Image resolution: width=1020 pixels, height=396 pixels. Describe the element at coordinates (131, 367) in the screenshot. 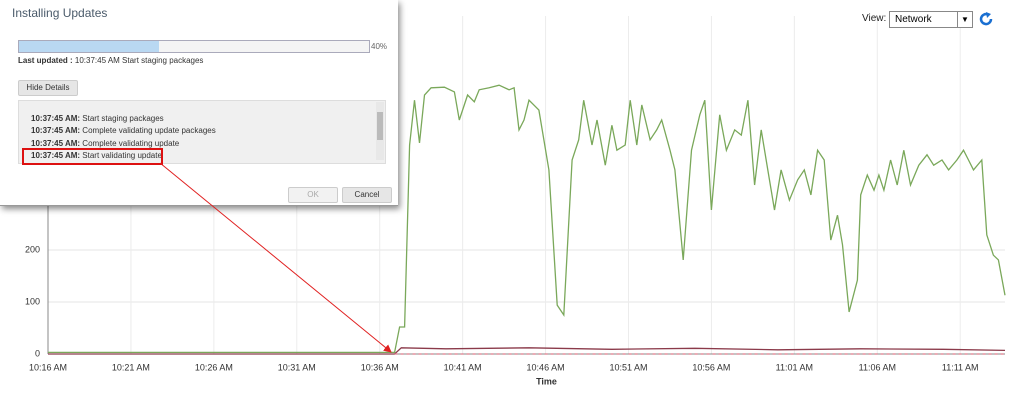

I see `x-tick-label: 10:21 AM` at that location.